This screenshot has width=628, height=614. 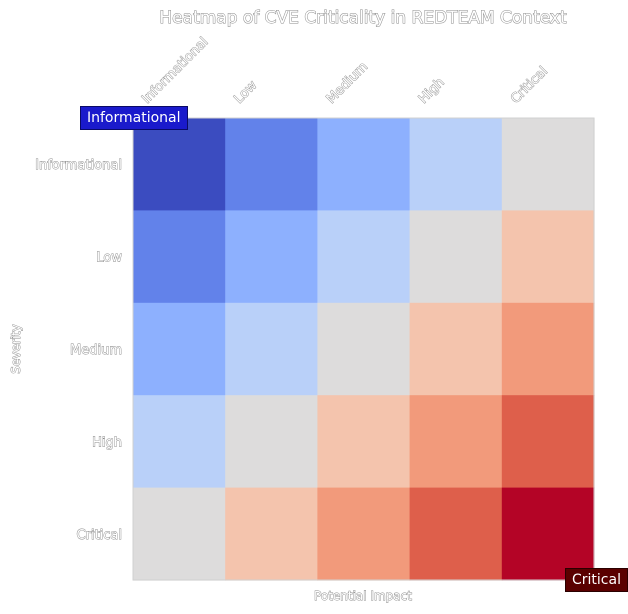 I want to click on y-tick-label: Critical, so click(x=99, y=535).